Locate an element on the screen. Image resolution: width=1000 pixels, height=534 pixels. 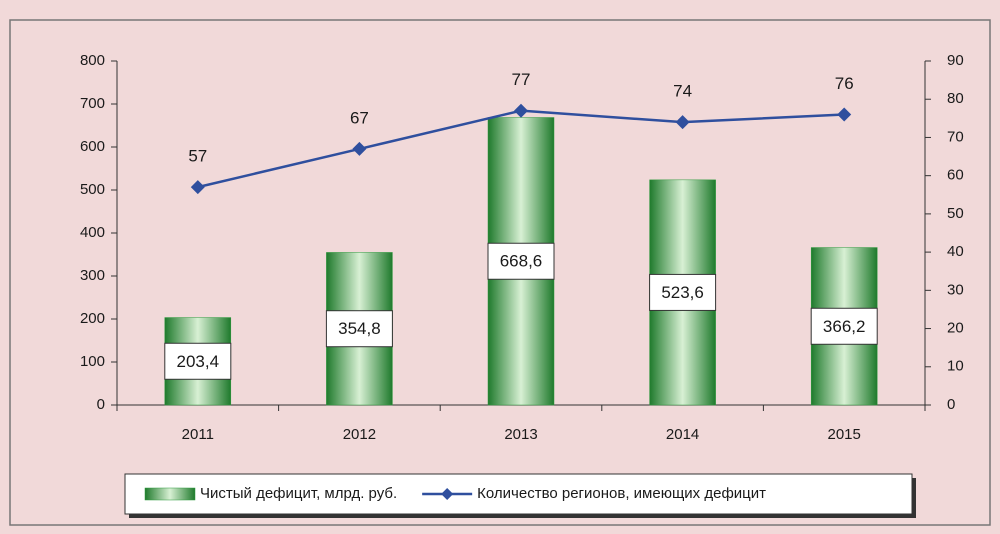
y2-tick-label: 40 is located at coordinates (955, 251).